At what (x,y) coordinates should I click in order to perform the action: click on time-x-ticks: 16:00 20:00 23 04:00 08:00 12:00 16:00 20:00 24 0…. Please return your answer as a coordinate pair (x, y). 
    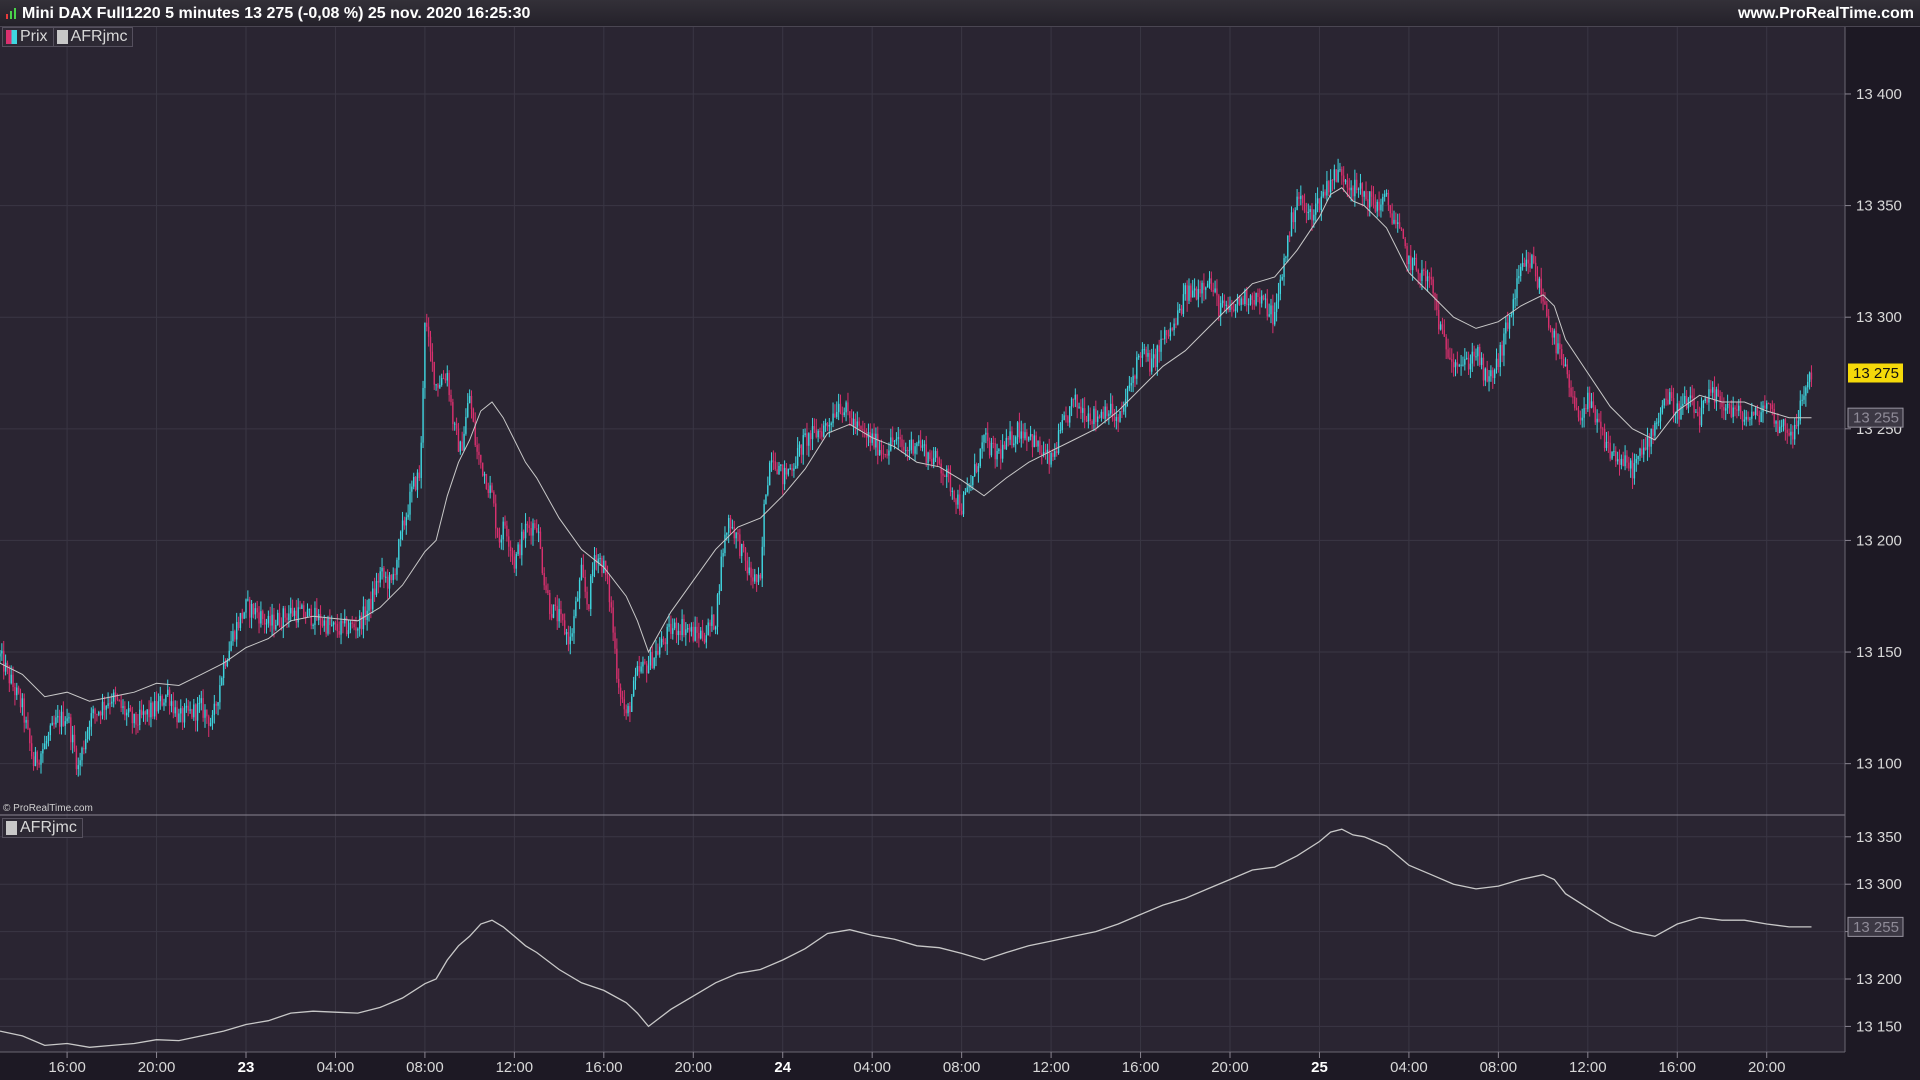
    Looking at the image, I should click on (917, 1064).